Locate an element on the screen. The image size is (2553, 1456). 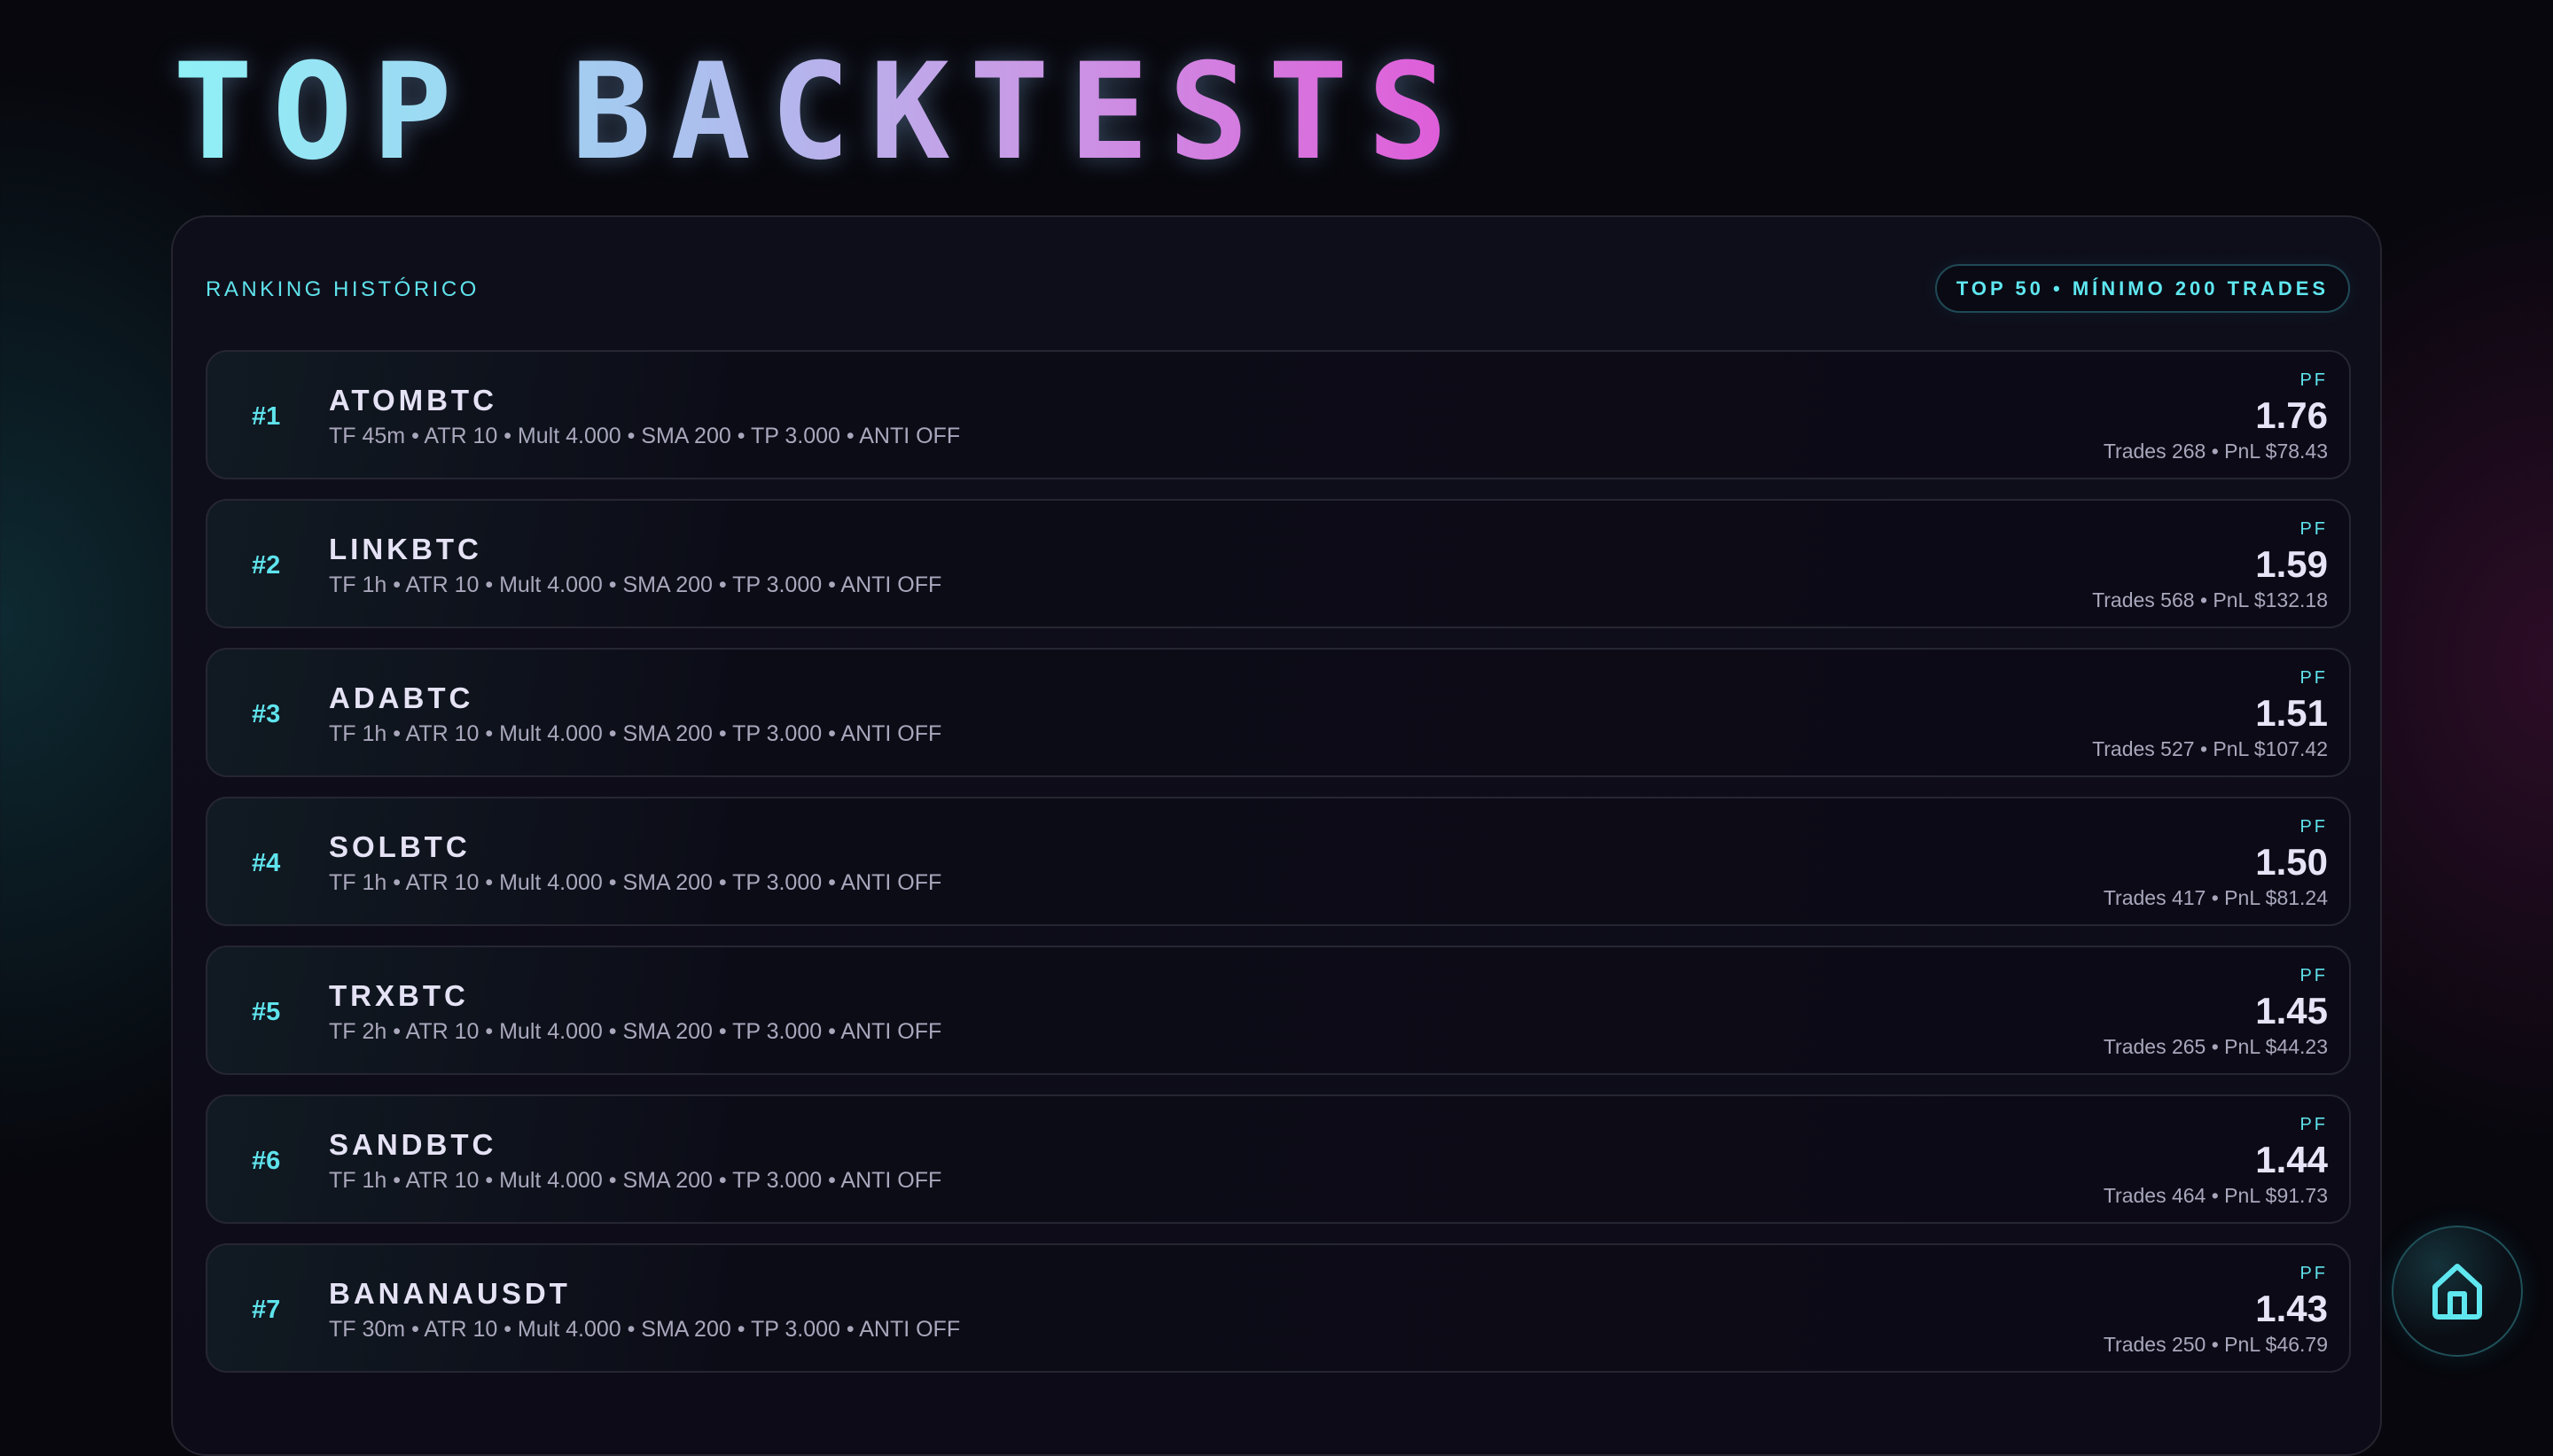
rank-number: #7 is located at coordinates (266, 1309).